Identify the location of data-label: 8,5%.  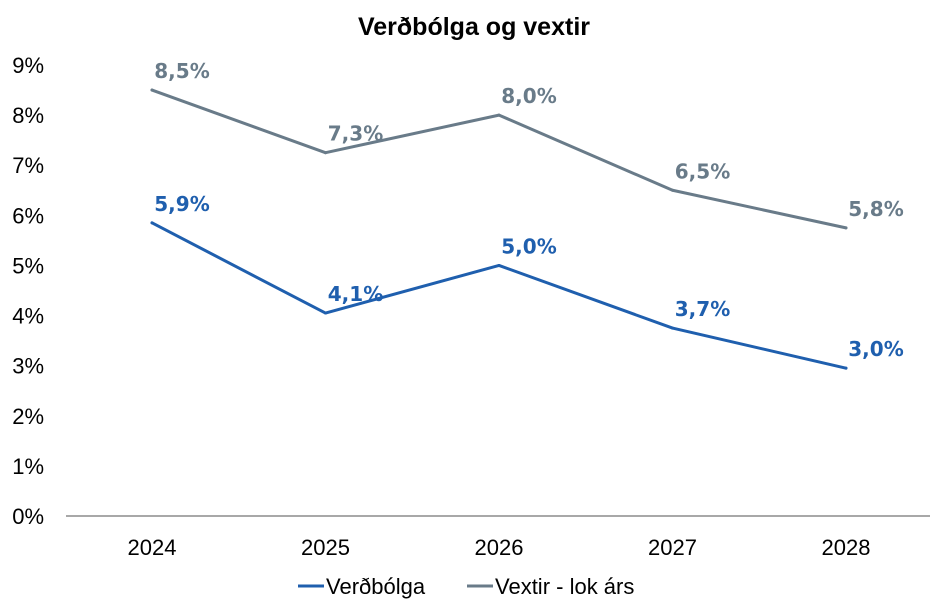
(181, 71).